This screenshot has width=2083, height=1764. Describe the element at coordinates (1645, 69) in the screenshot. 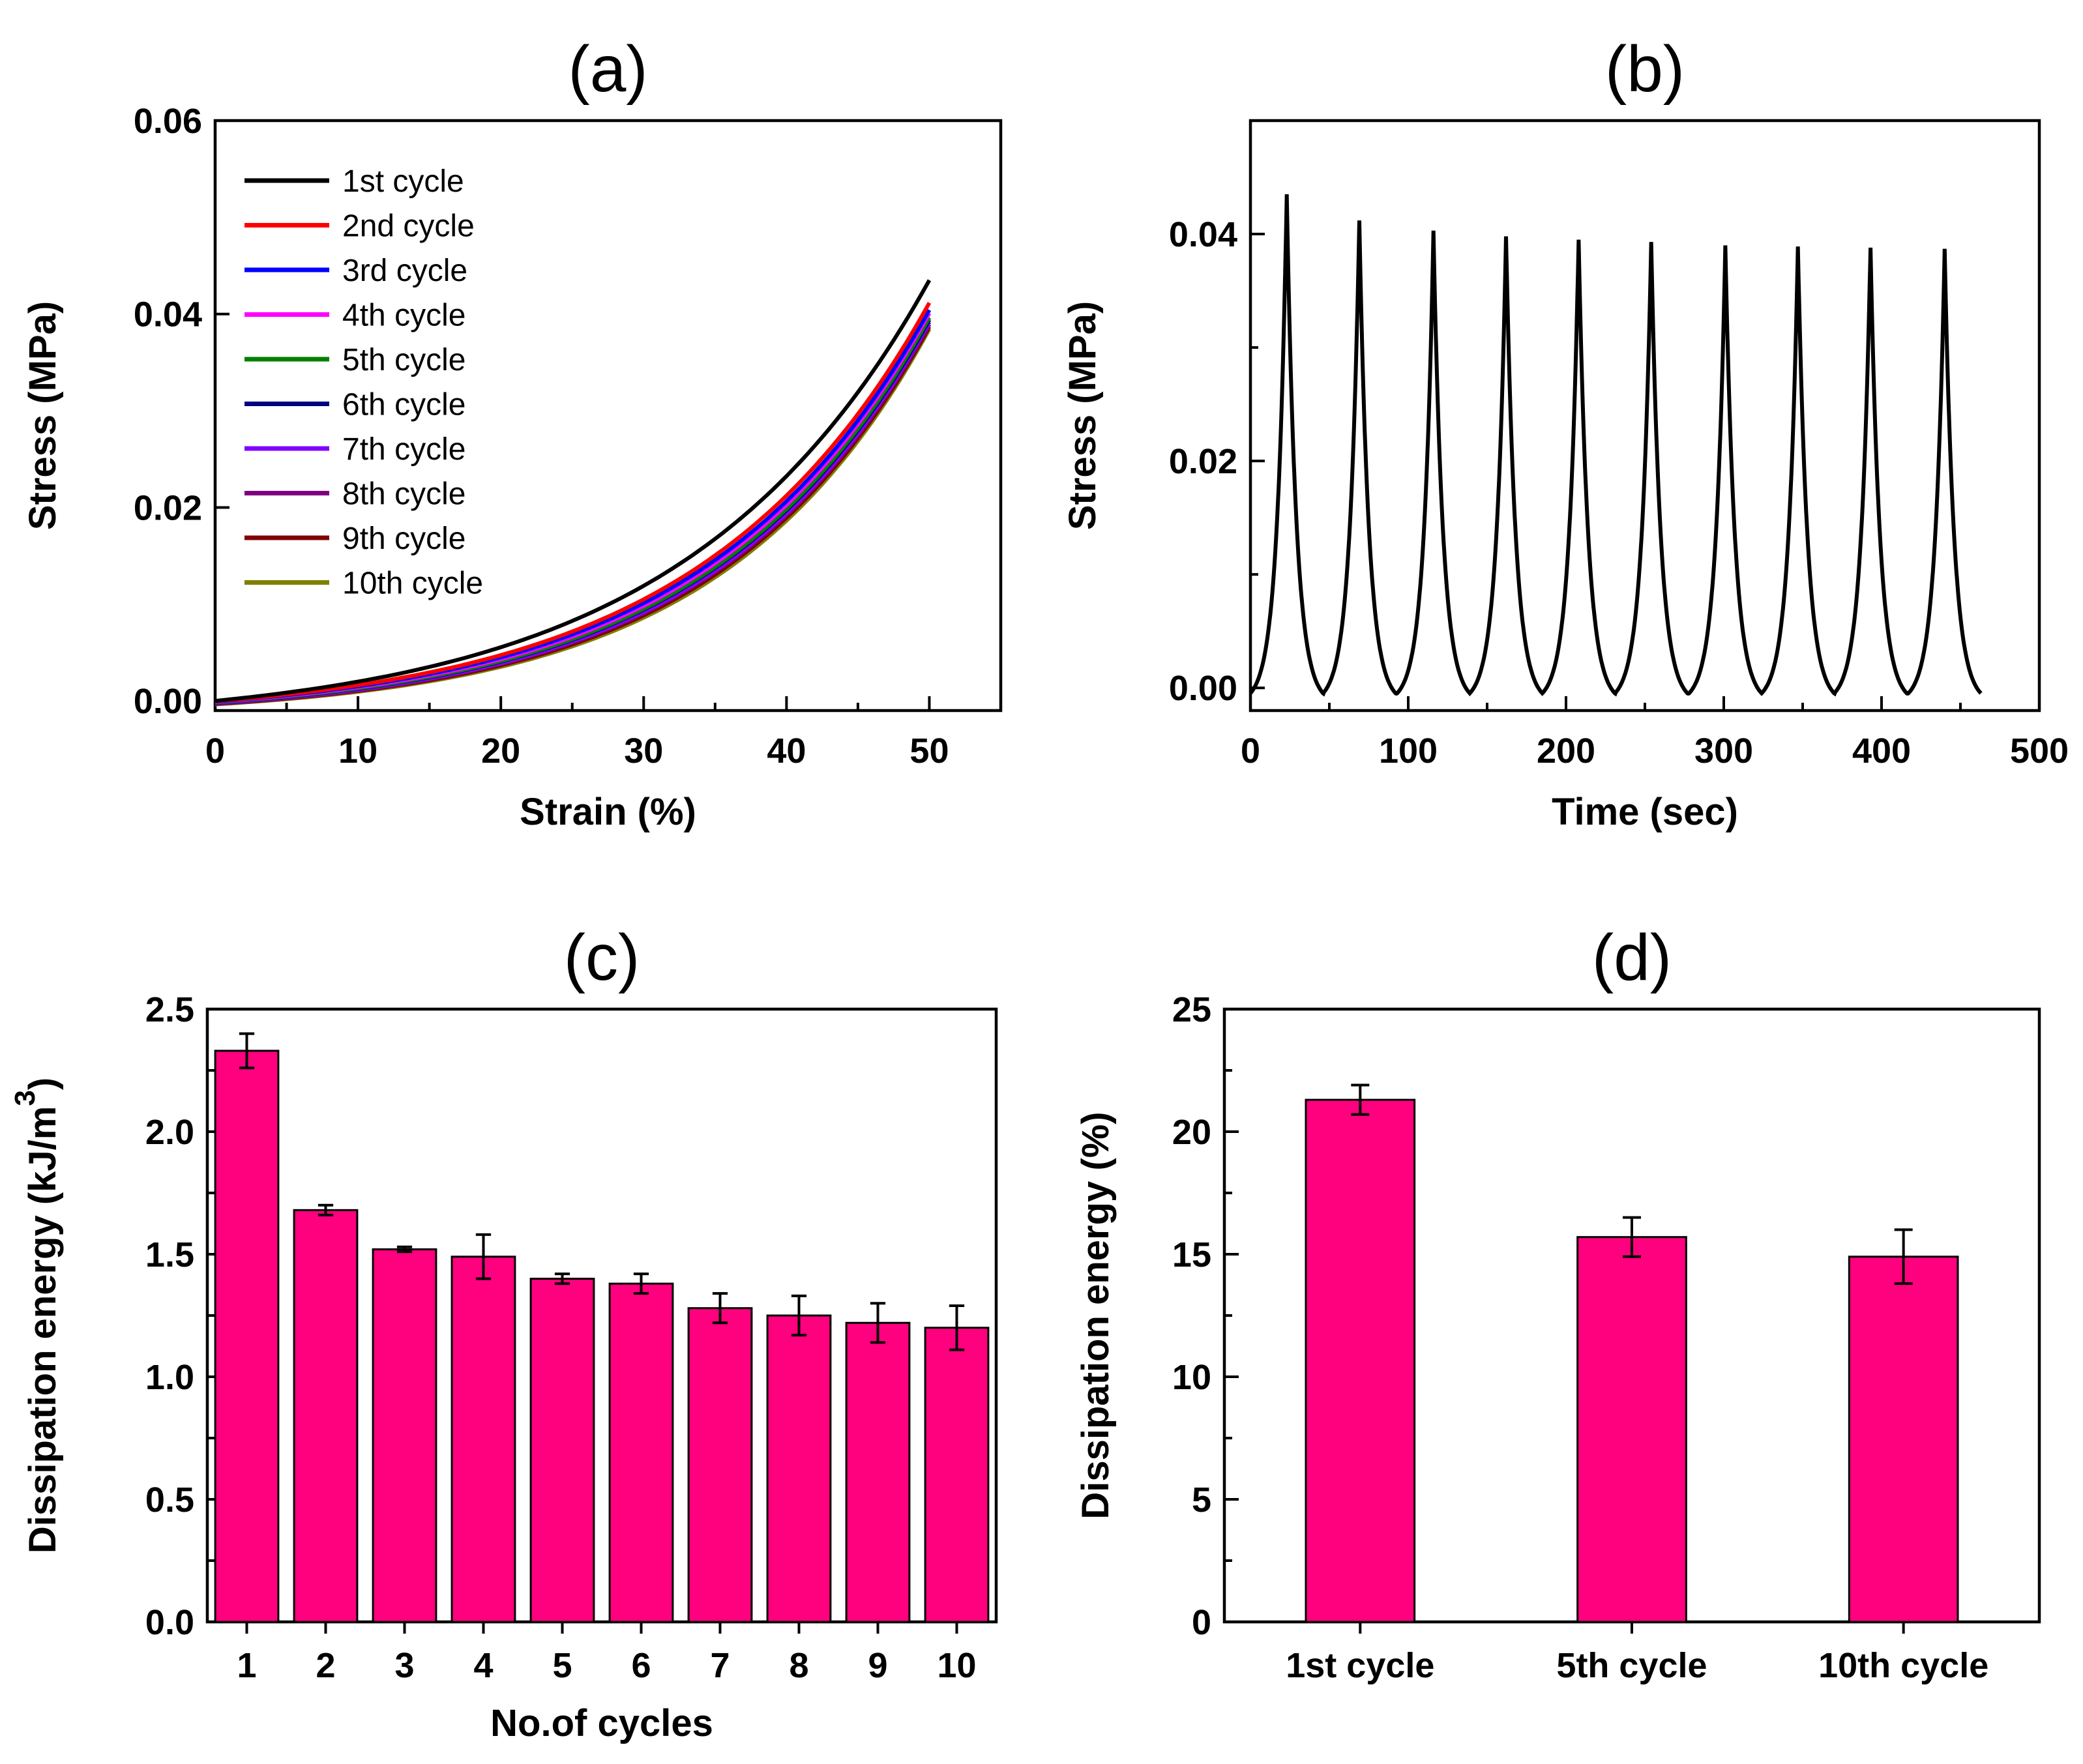

I see `panel-title: (b)` at that location.